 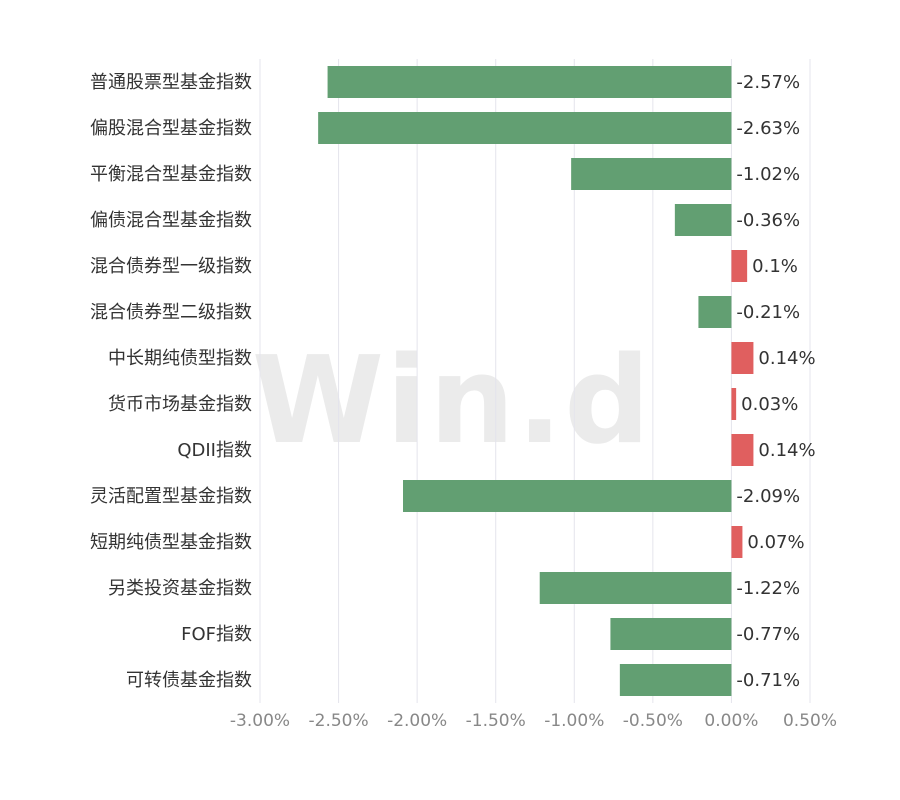 What do you see at coordinates (171, 496) in the screenshot?
I see `category-label: 灵活配置型基金指数` at bounding box center [171, 496].